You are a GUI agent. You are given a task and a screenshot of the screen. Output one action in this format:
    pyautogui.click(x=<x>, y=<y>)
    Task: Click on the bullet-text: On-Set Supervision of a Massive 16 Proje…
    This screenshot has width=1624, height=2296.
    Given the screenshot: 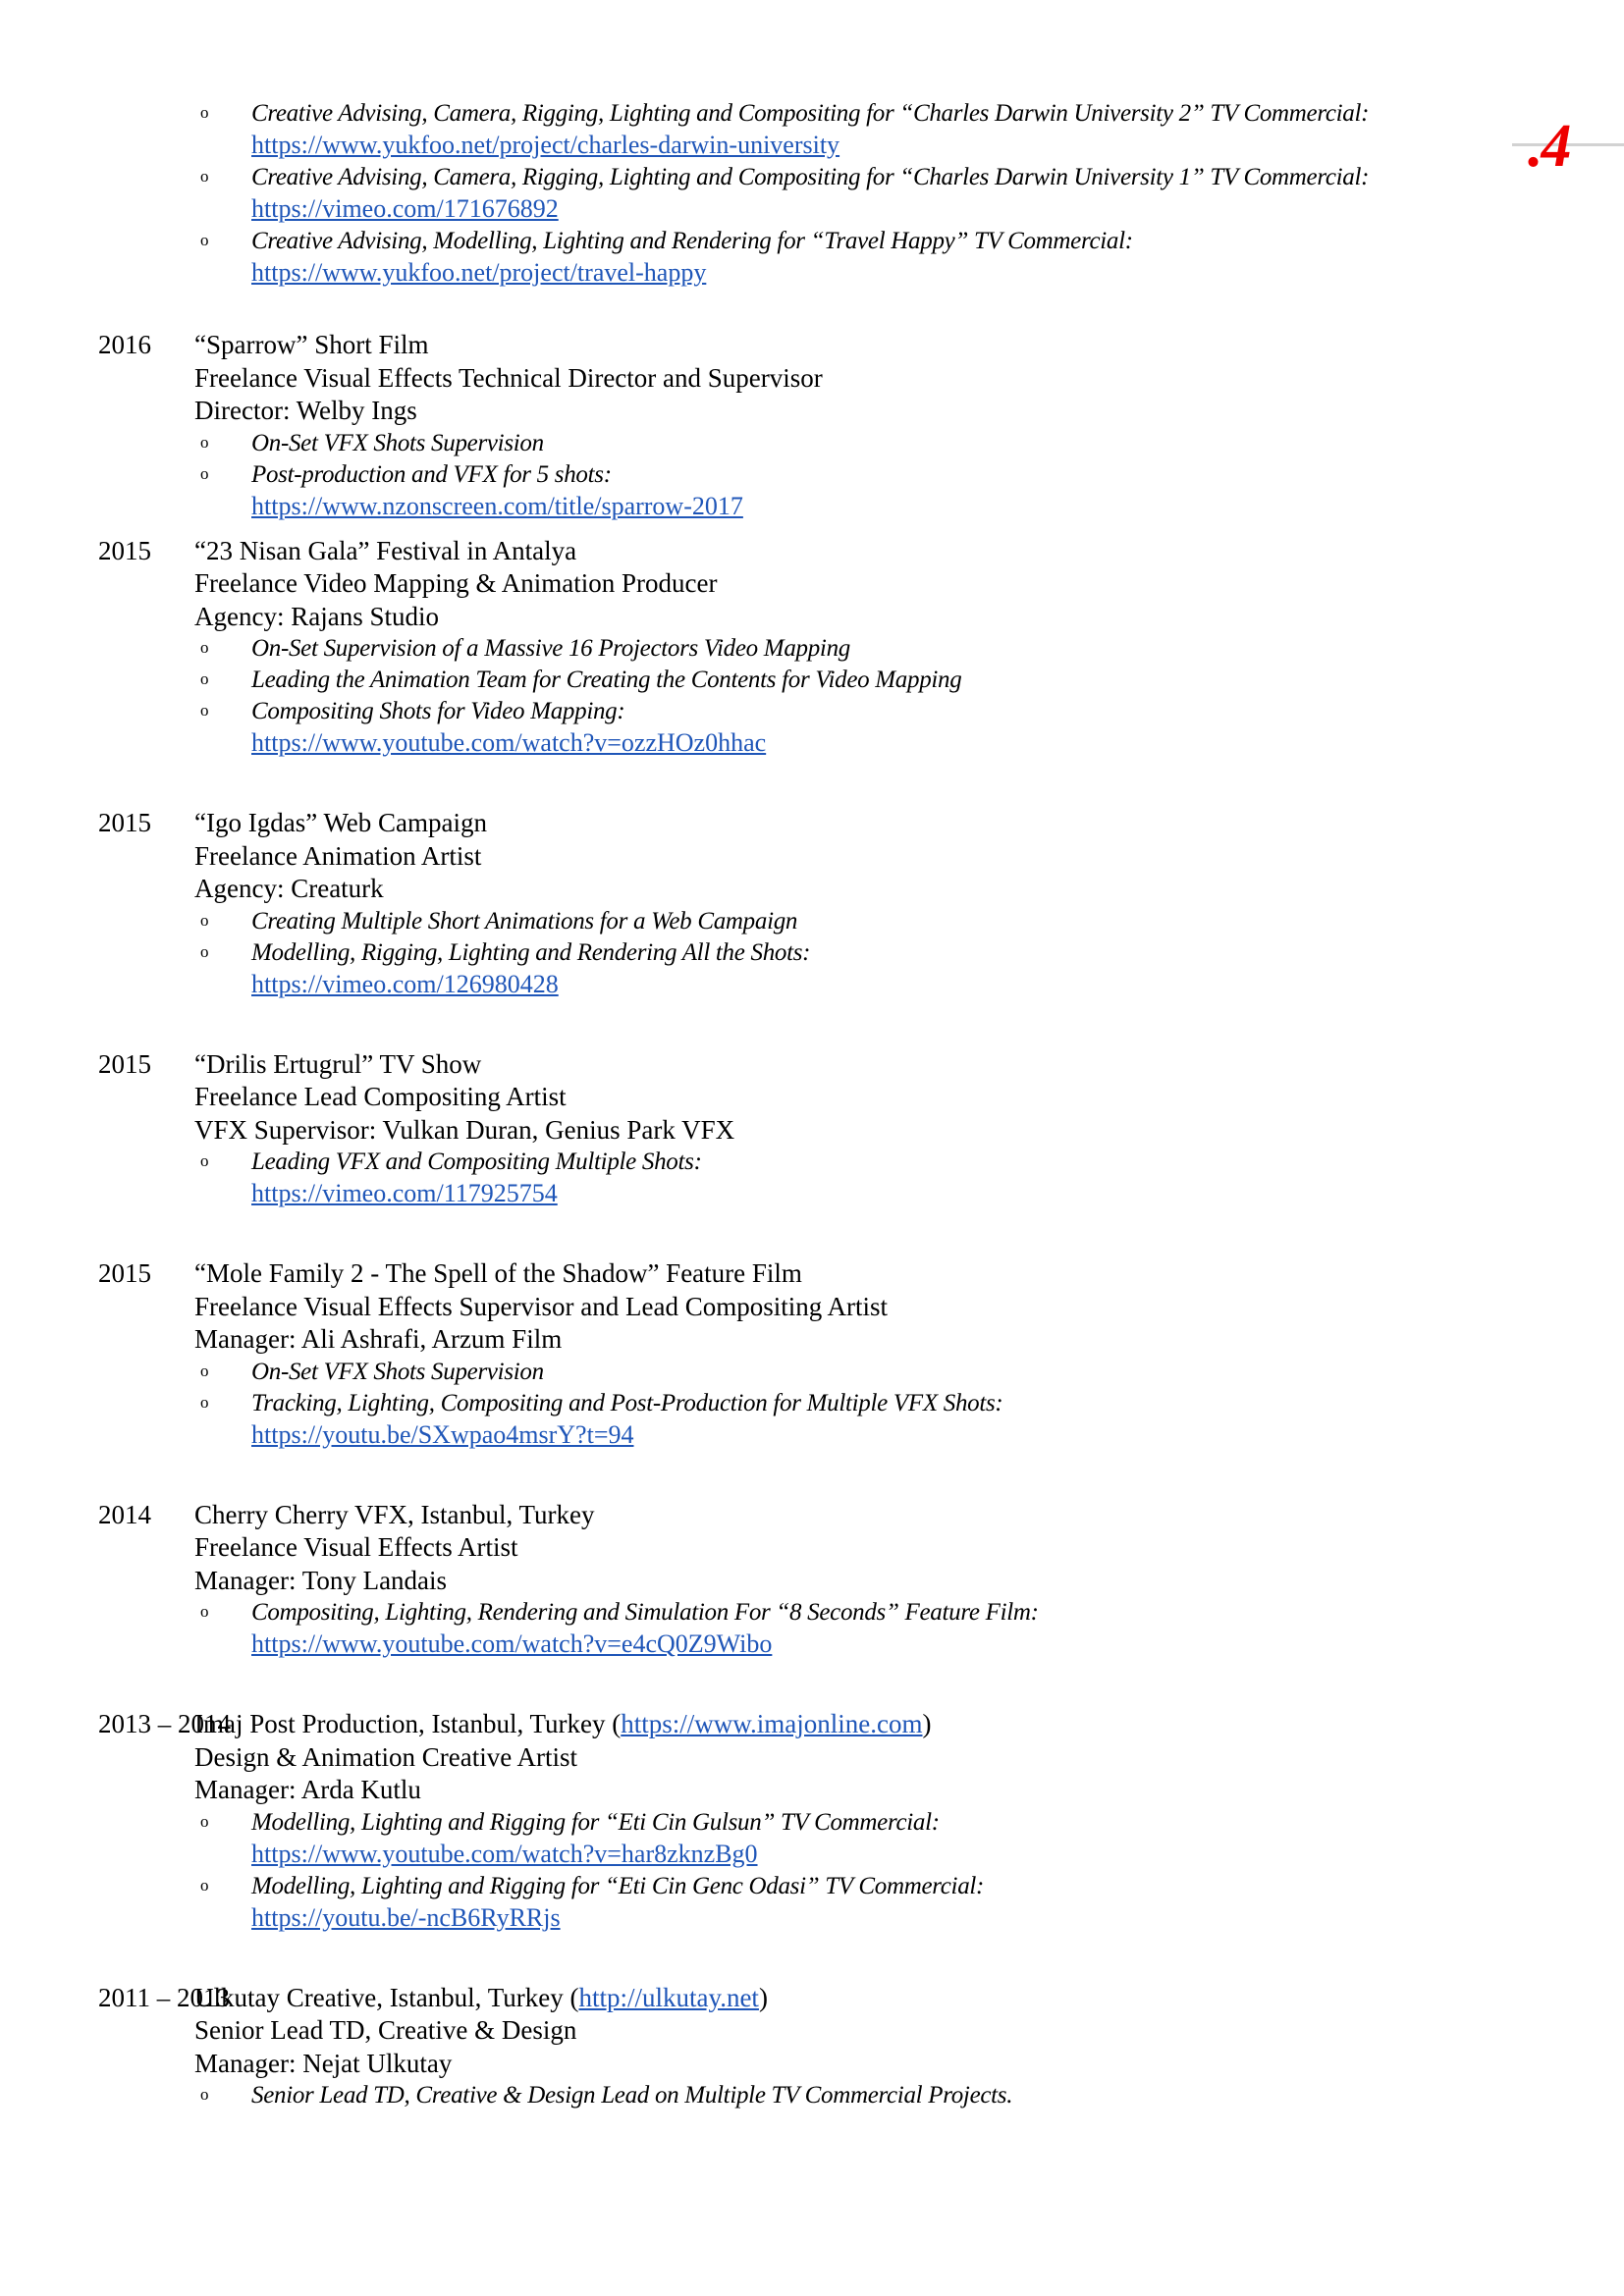 What is the action you would take?
    pyautogui.click(x=550, y=648)
    